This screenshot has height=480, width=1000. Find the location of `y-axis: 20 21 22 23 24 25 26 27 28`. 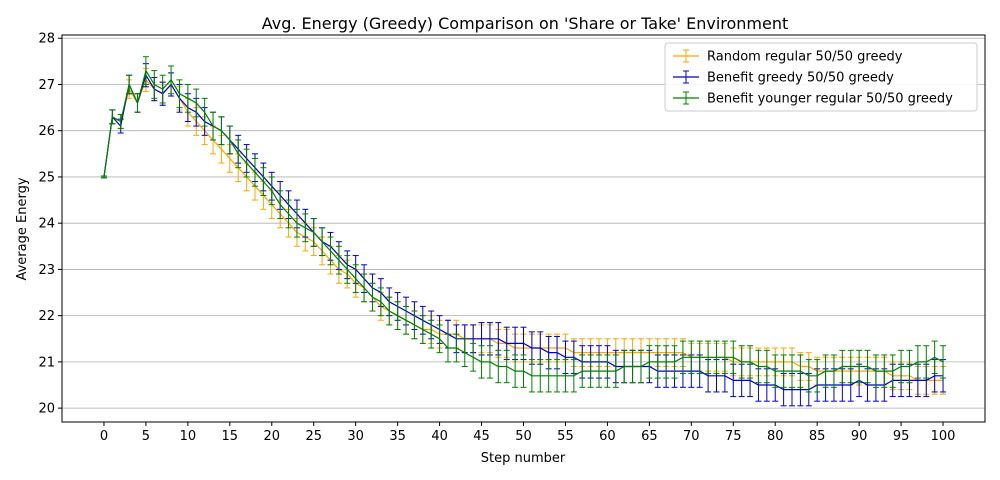

y-axis: 20 21 22 23 24 25 26 27 28 is located at coordinates (50, 224).